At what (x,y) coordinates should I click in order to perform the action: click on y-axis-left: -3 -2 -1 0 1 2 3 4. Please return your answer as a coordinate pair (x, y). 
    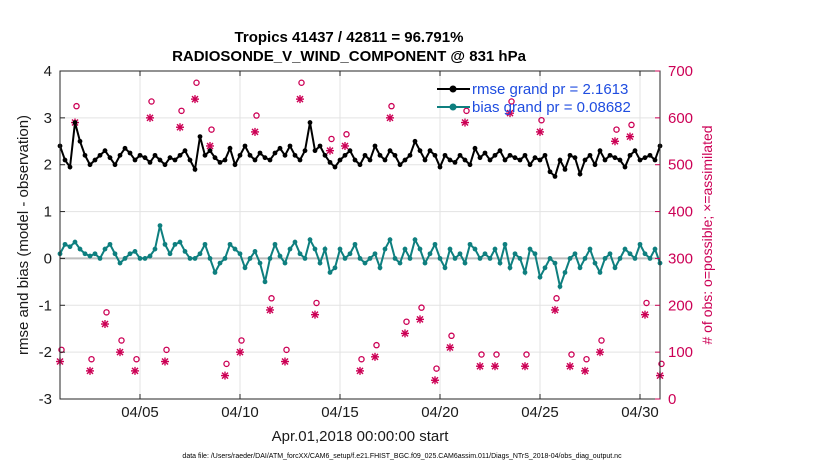
    Looking at the image, I should click on (52, 235).